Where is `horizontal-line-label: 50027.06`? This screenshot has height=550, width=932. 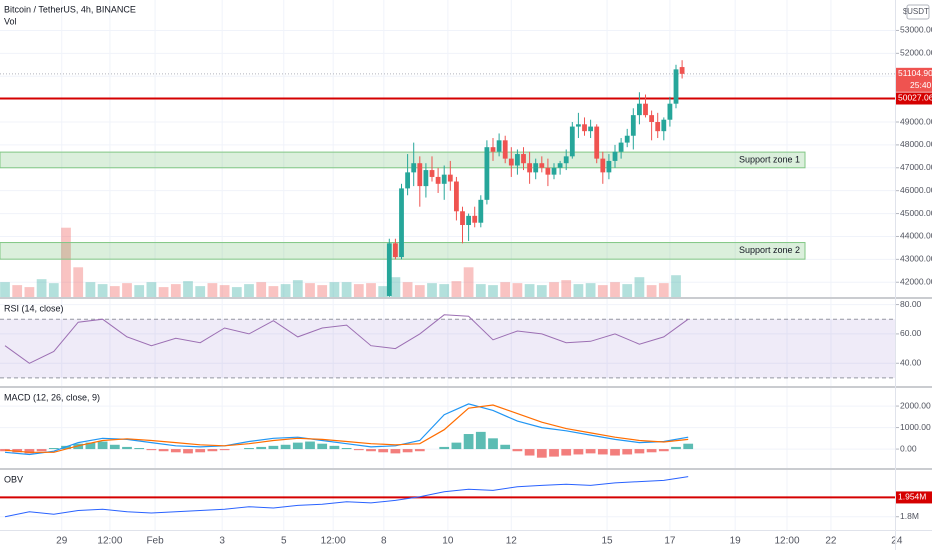
horizontal-line-label: 50027.06 is located at coordinates (915, 98).